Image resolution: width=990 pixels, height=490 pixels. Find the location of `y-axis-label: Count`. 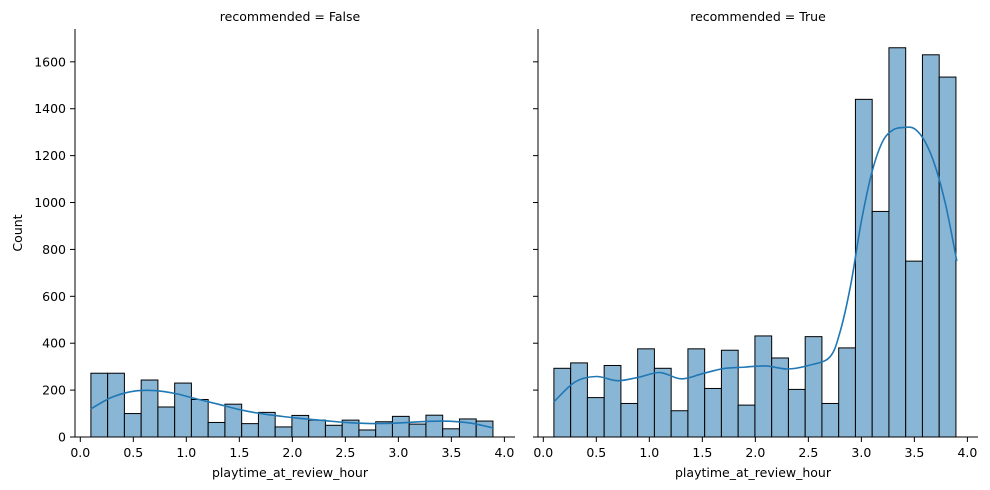

y-axis-label: Count is located at coordinates (17, 232).